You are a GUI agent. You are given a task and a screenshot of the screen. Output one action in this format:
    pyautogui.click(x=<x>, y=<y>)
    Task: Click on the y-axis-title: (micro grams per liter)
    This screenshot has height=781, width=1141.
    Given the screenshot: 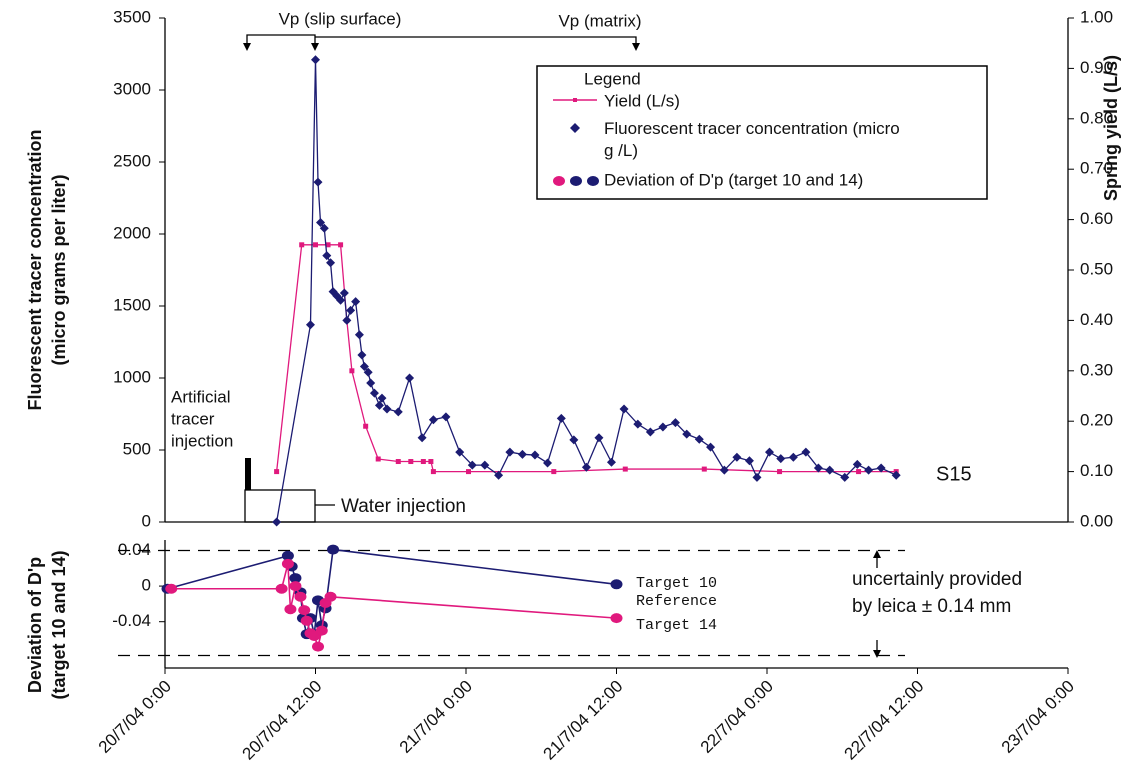 What is the action you would take?
    pyautogui.click(x=59, y=269)
    